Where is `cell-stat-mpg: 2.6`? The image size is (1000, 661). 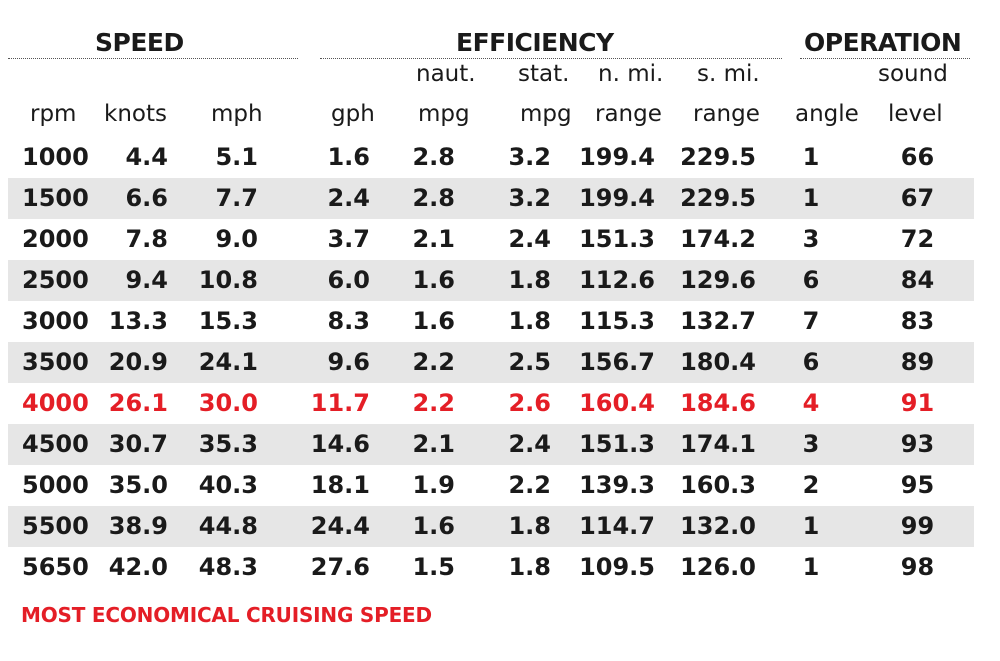 cell-stat-mpg: 2.6 is located at coordinates (529, 403).